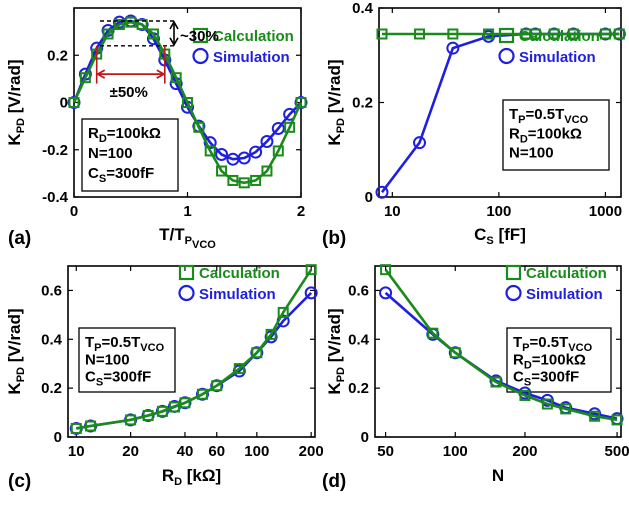 Image resolution: width=629 pixels, height=505 pixels. I want to click on info-line: N=100, so click(531, 153).